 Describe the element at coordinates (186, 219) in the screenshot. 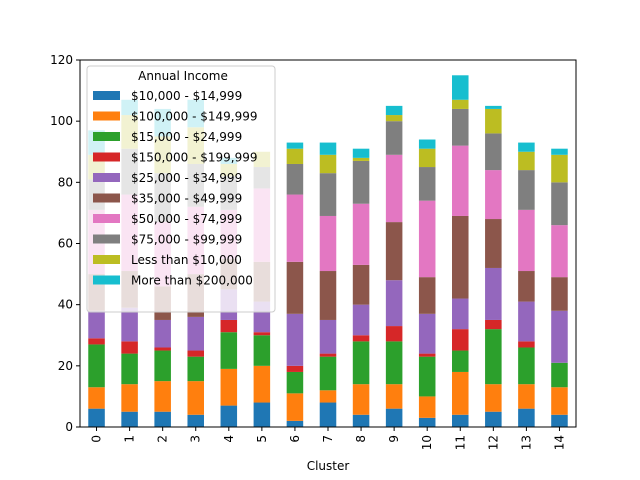

I see `legend-entry: $50,000 - $74,999` at that location.